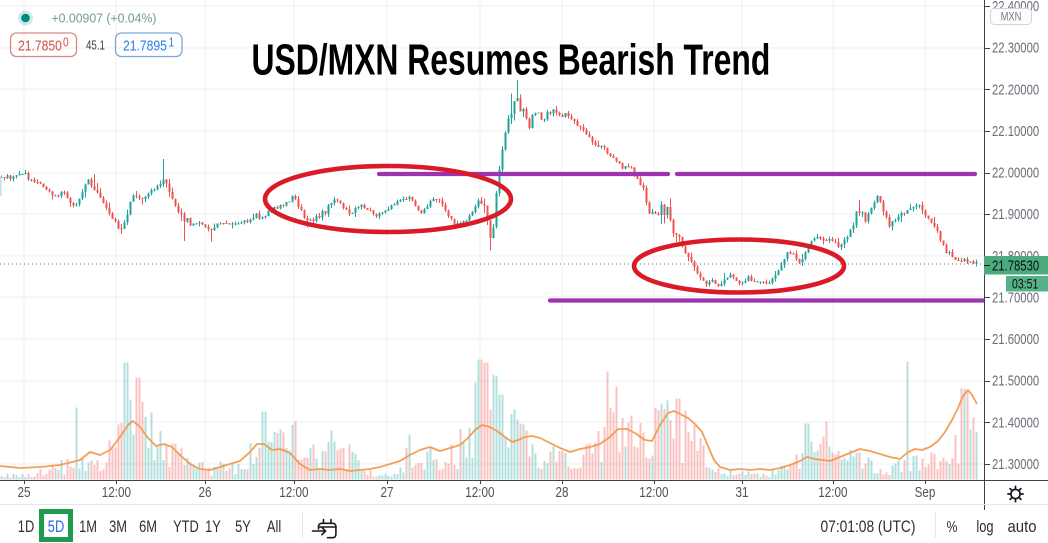  I want to click on svg-text: All, so click(274, 528).